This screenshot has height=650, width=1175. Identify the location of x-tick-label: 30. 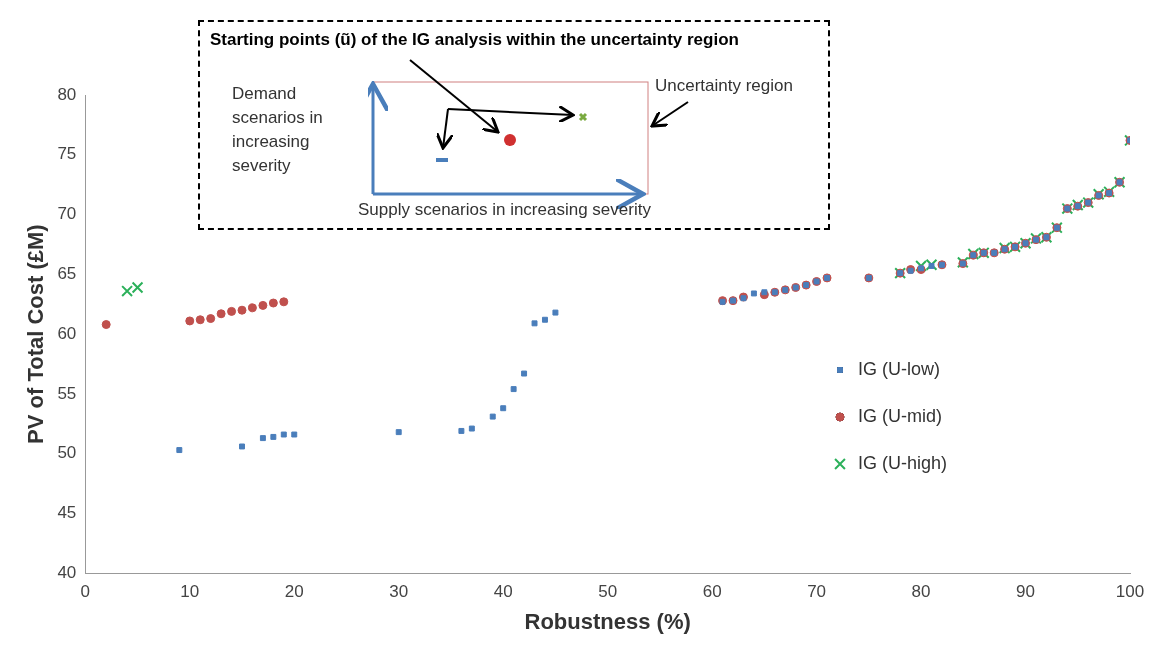
(399, 592).